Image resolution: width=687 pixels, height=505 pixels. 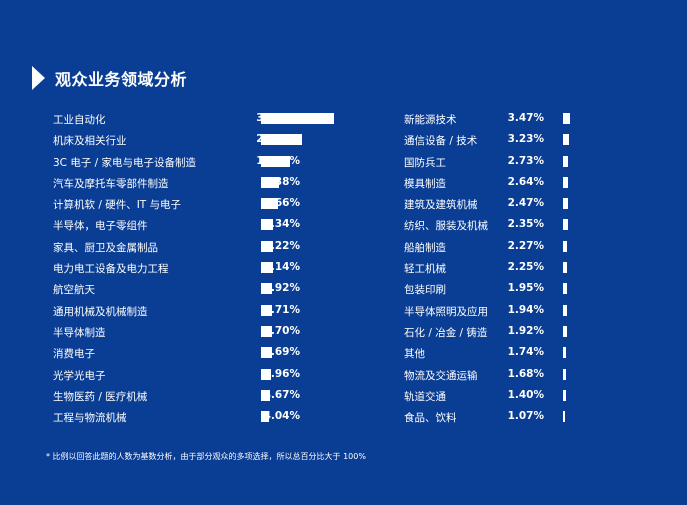 I want to click on bar-row: 机床及相关行业21.39%, so click(x=203, y=139).